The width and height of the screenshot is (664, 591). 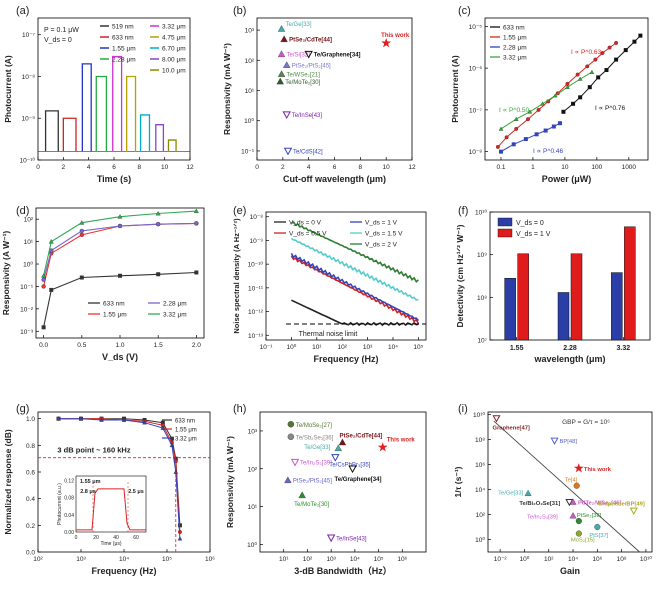 What do you see at coordinates (96, 538) in the screenshot?
I see `inset-x-tick: 20` at bounding box center [96, 538].